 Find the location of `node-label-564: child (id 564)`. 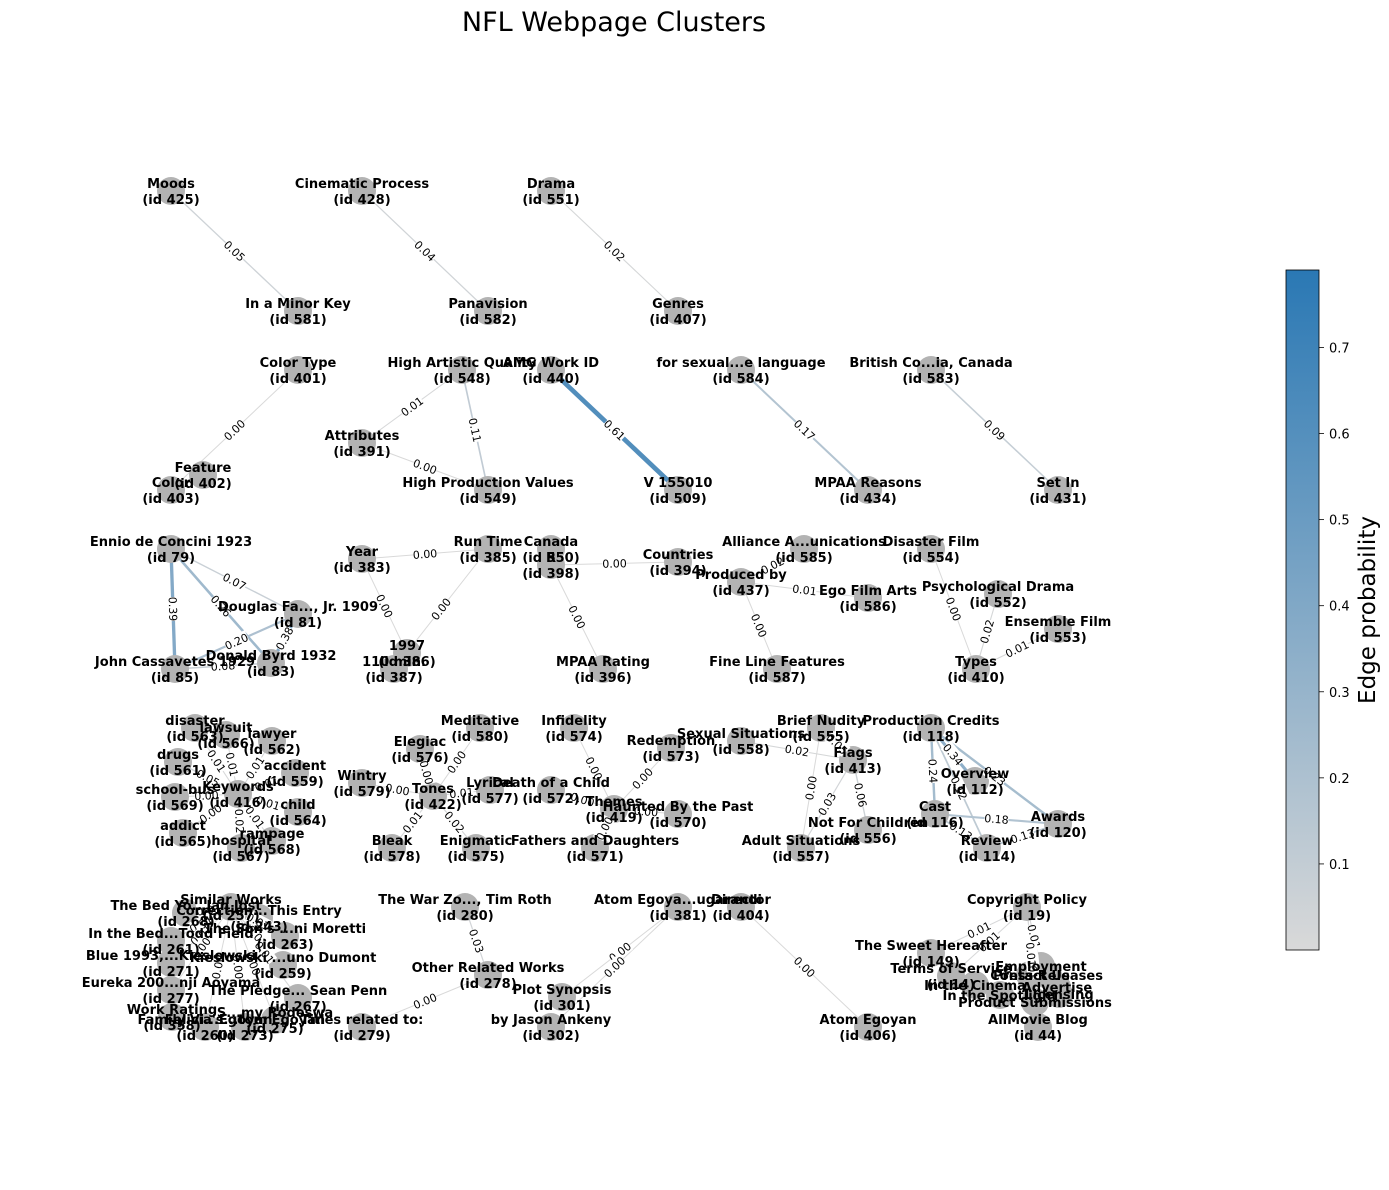

node-label-564: child (id 564) is located at coordinates (297, 813).